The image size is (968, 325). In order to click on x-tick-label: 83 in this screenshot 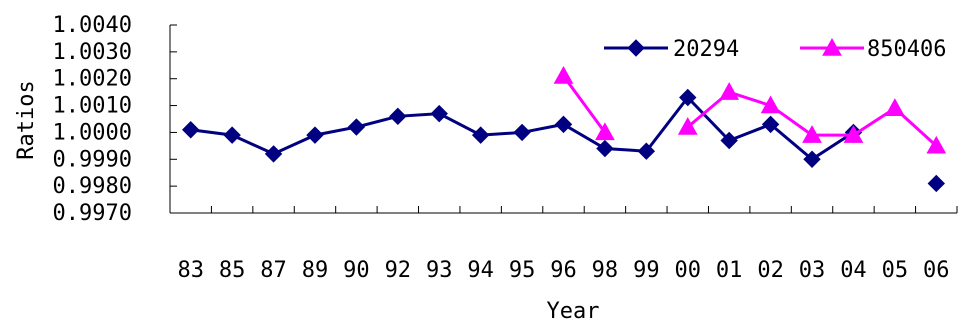, I will do `click(190, 270)`.